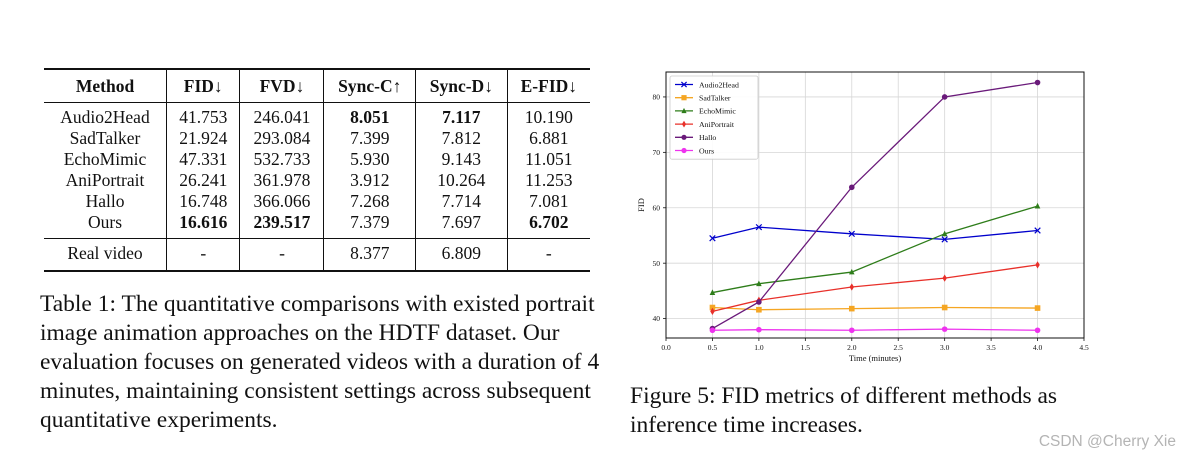  I want to click on cell-sync-c: 8.377, so click(370, 255).